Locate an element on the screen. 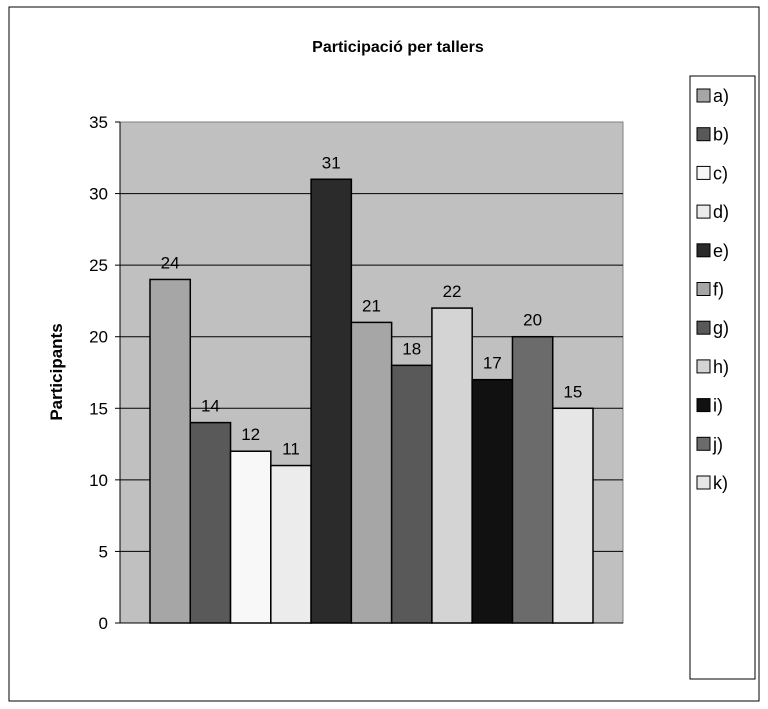  y-axis-title: Participants is located at coordinates (56, 371).